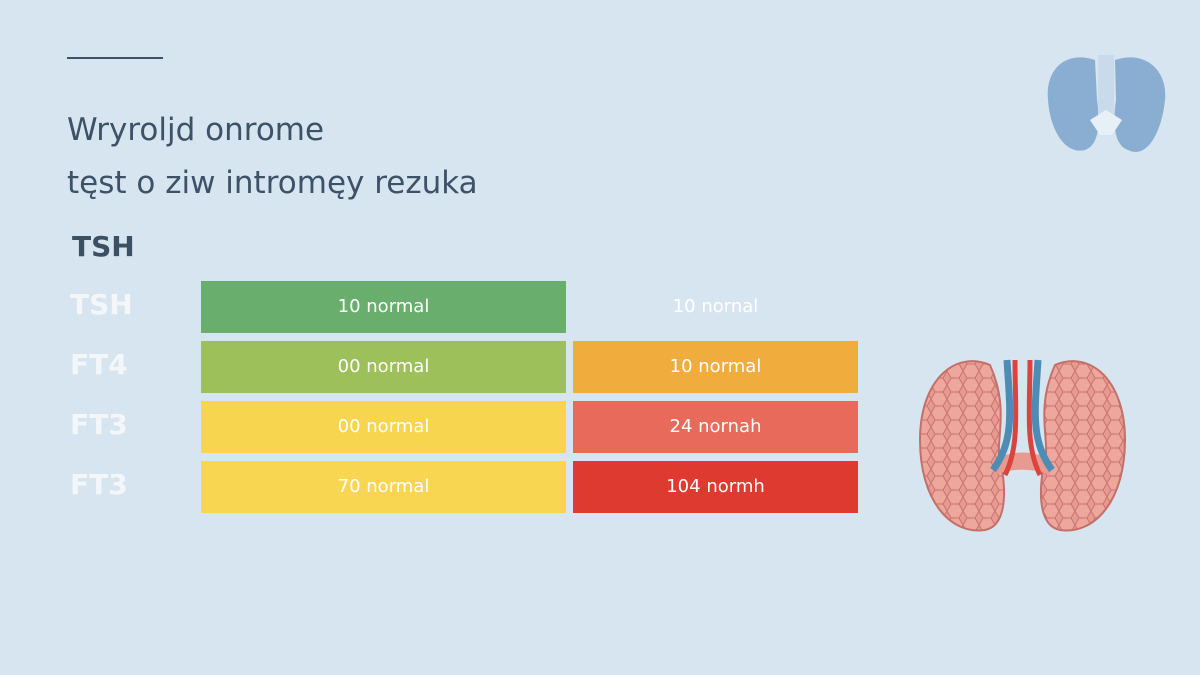 This screenshot has width=1200, height=675. Describe the element at coordinates (1106, 103) in the screenshot. I see `thyroid-icon` at that location.